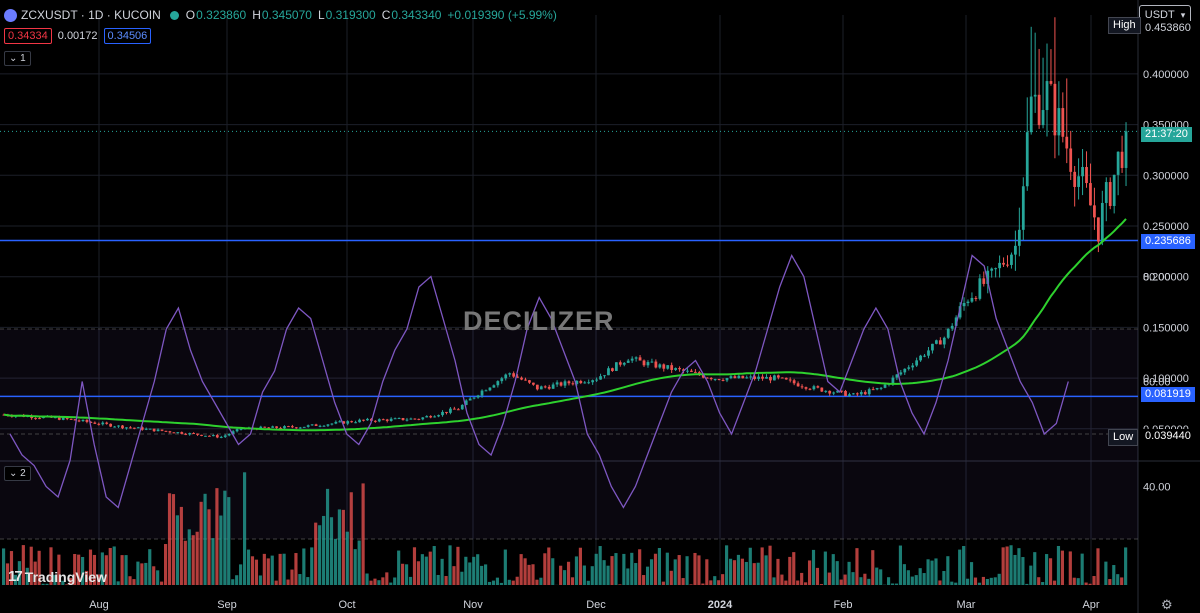  I want to click on price-tick-label: 0.200000, so click(1166, 278).